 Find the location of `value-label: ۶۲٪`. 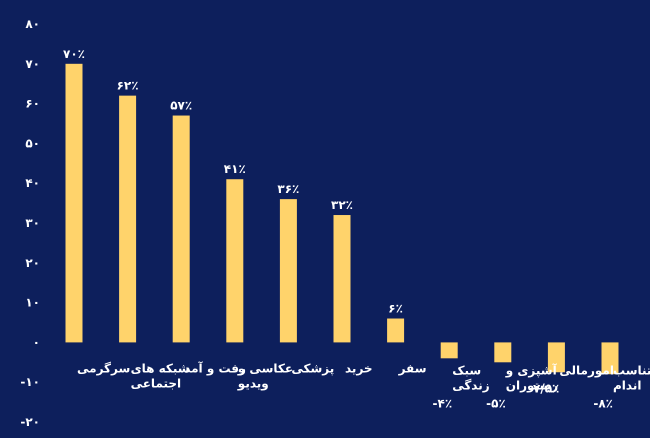

value-label: ۶۲٪ is located at coordinates (128, 86).